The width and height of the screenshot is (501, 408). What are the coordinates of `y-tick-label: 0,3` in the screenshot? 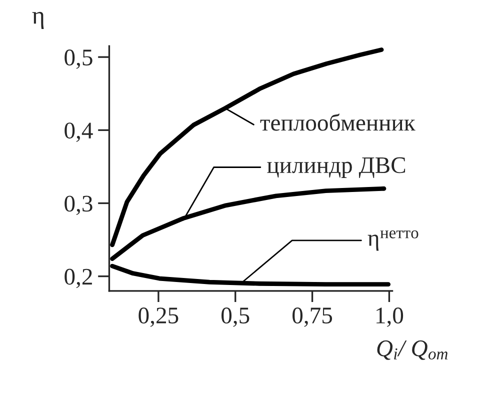 It's located at (78, 206).